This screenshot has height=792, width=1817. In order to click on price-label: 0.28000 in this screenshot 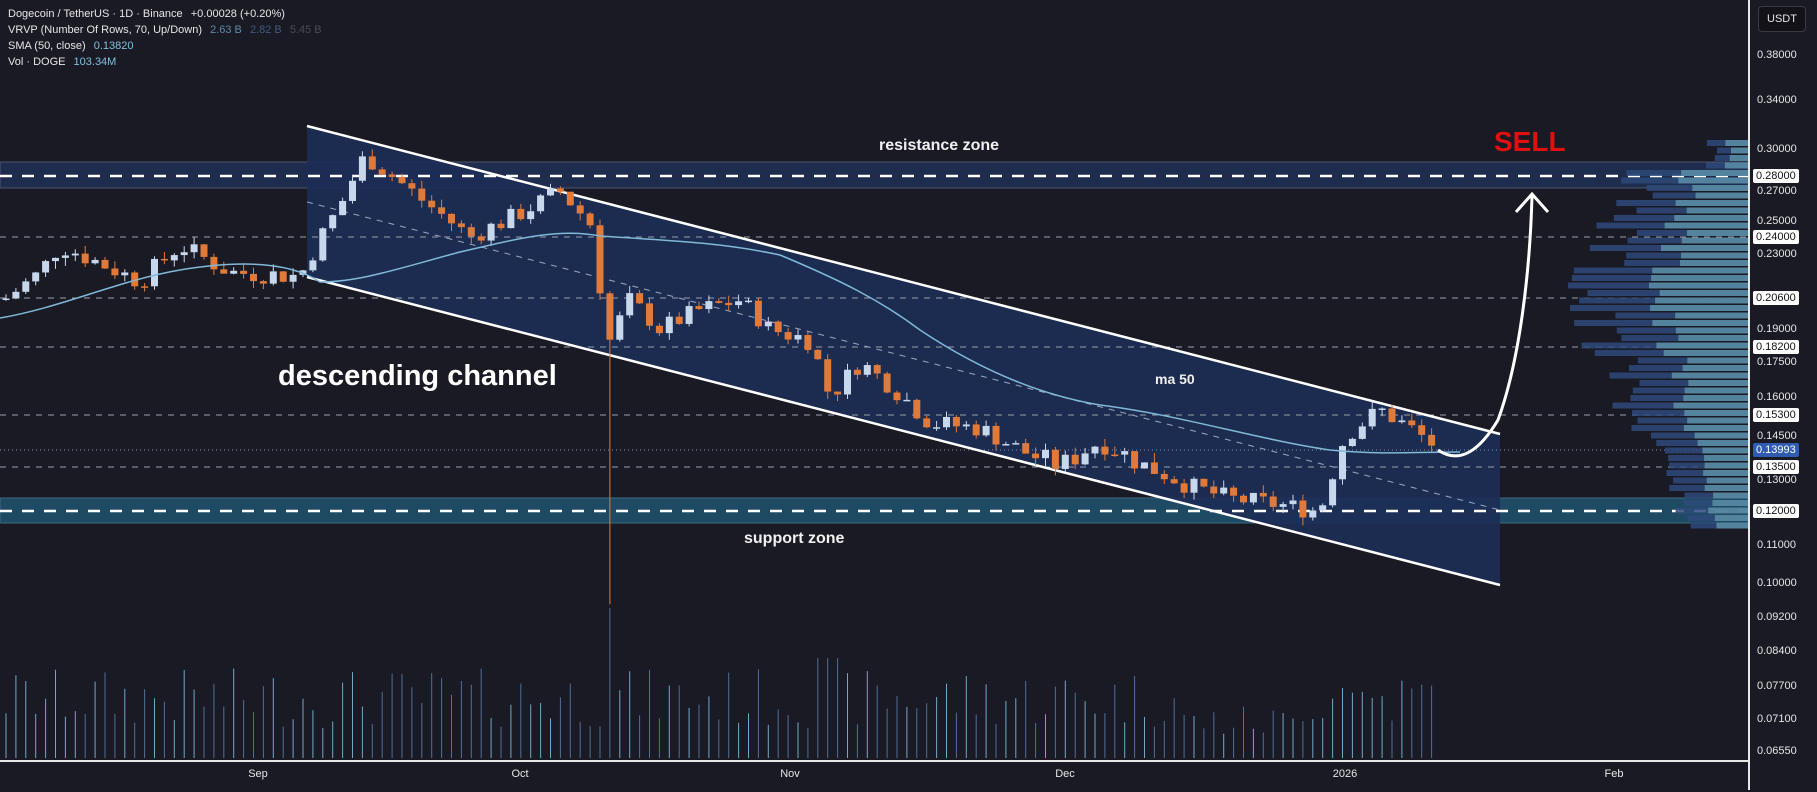, I will do `click(1776, 176)`.